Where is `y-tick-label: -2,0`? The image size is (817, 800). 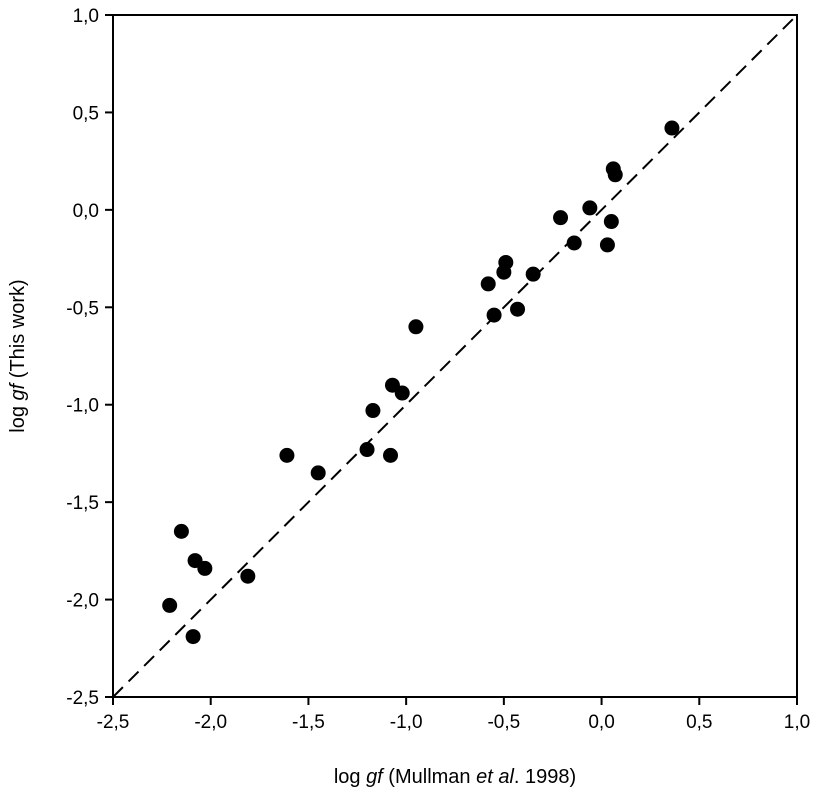
y-tick-label: -2,0 is located at coordinates (82, 601).